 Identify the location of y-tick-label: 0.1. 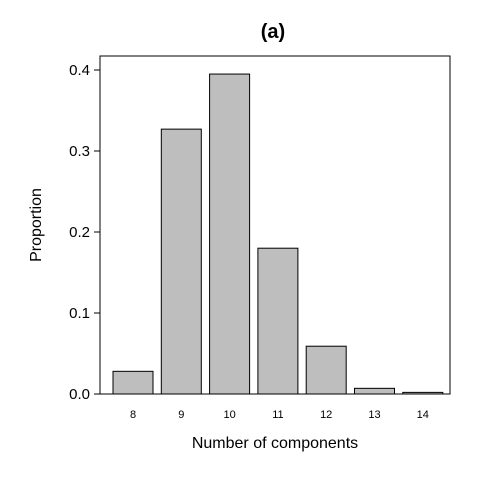
(79, 313).